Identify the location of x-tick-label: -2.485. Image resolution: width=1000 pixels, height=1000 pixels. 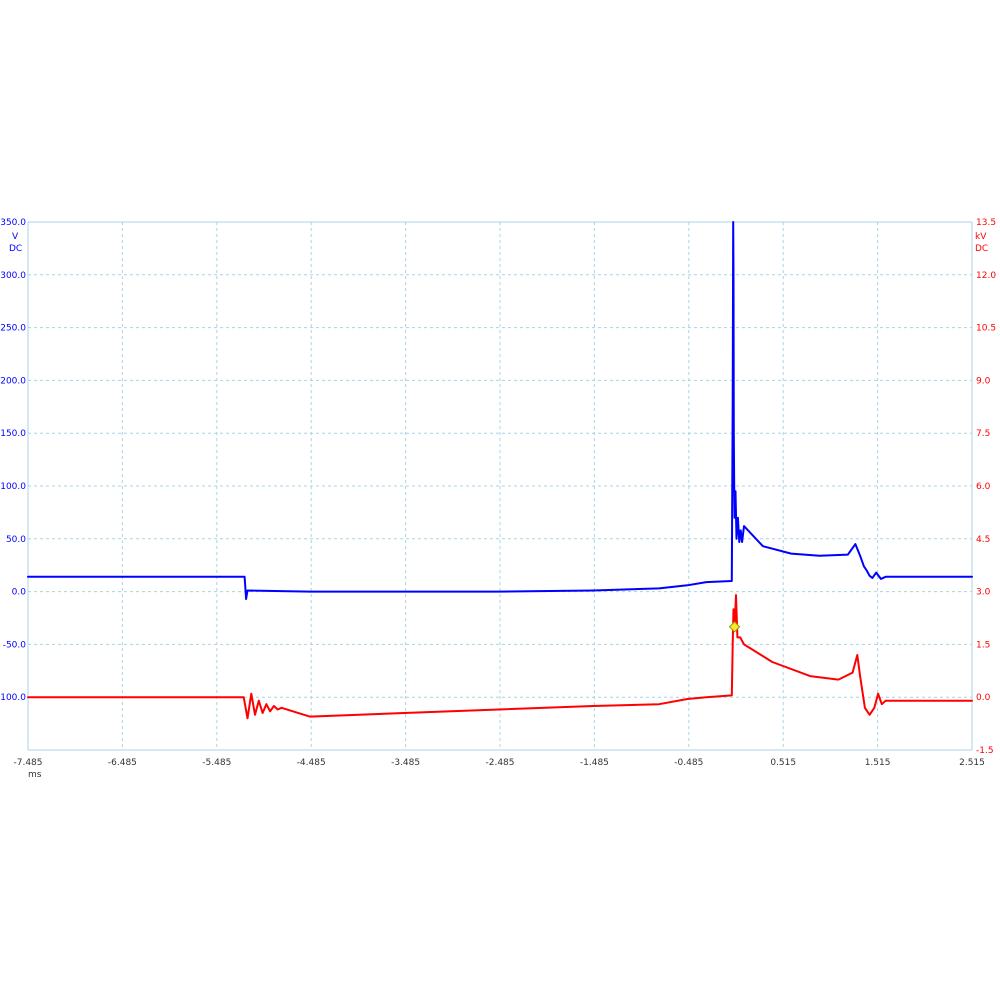
(499, 763).